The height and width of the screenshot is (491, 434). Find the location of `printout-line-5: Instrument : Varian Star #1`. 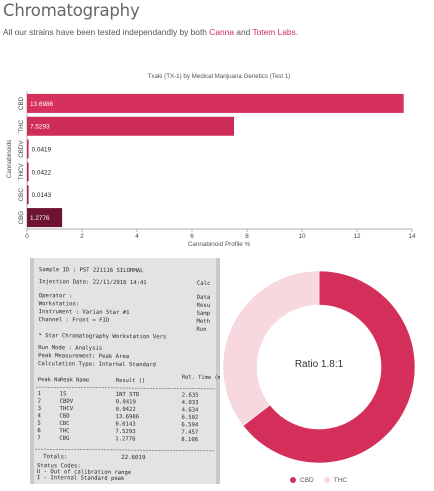

printout-line-5: Instrument : Varian Star #1 is located at coordinates (84, 312).